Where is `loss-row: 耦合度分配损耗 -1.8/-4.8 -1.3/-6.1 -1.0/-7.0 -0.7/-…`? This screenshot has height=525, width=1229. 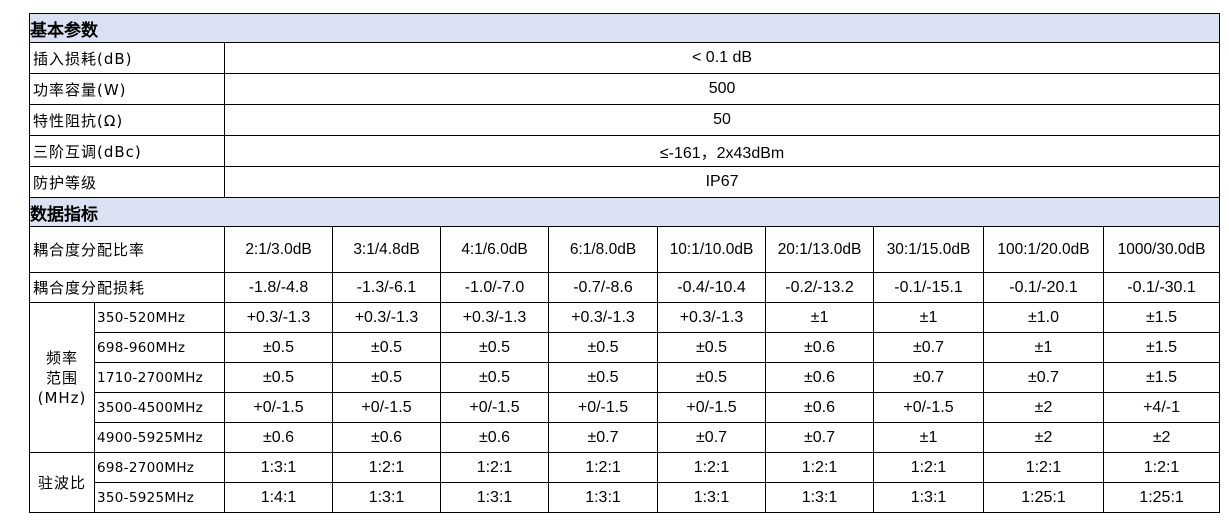
loss-row: 耦合度分配损耗 -1.8/-4.8 -1.3/-6.1 -1.0/-7.0 -0.7/-… is located at coordinates (625, 287).